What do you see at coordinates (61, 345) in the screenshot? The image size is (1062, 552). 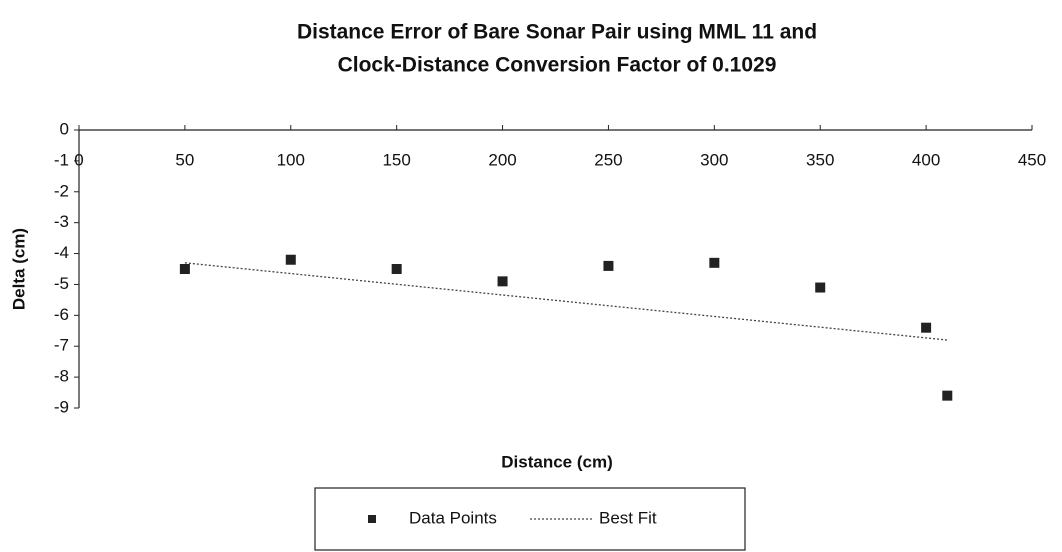 I see `y-tick-label: -7` at bounding box center [61, 345].